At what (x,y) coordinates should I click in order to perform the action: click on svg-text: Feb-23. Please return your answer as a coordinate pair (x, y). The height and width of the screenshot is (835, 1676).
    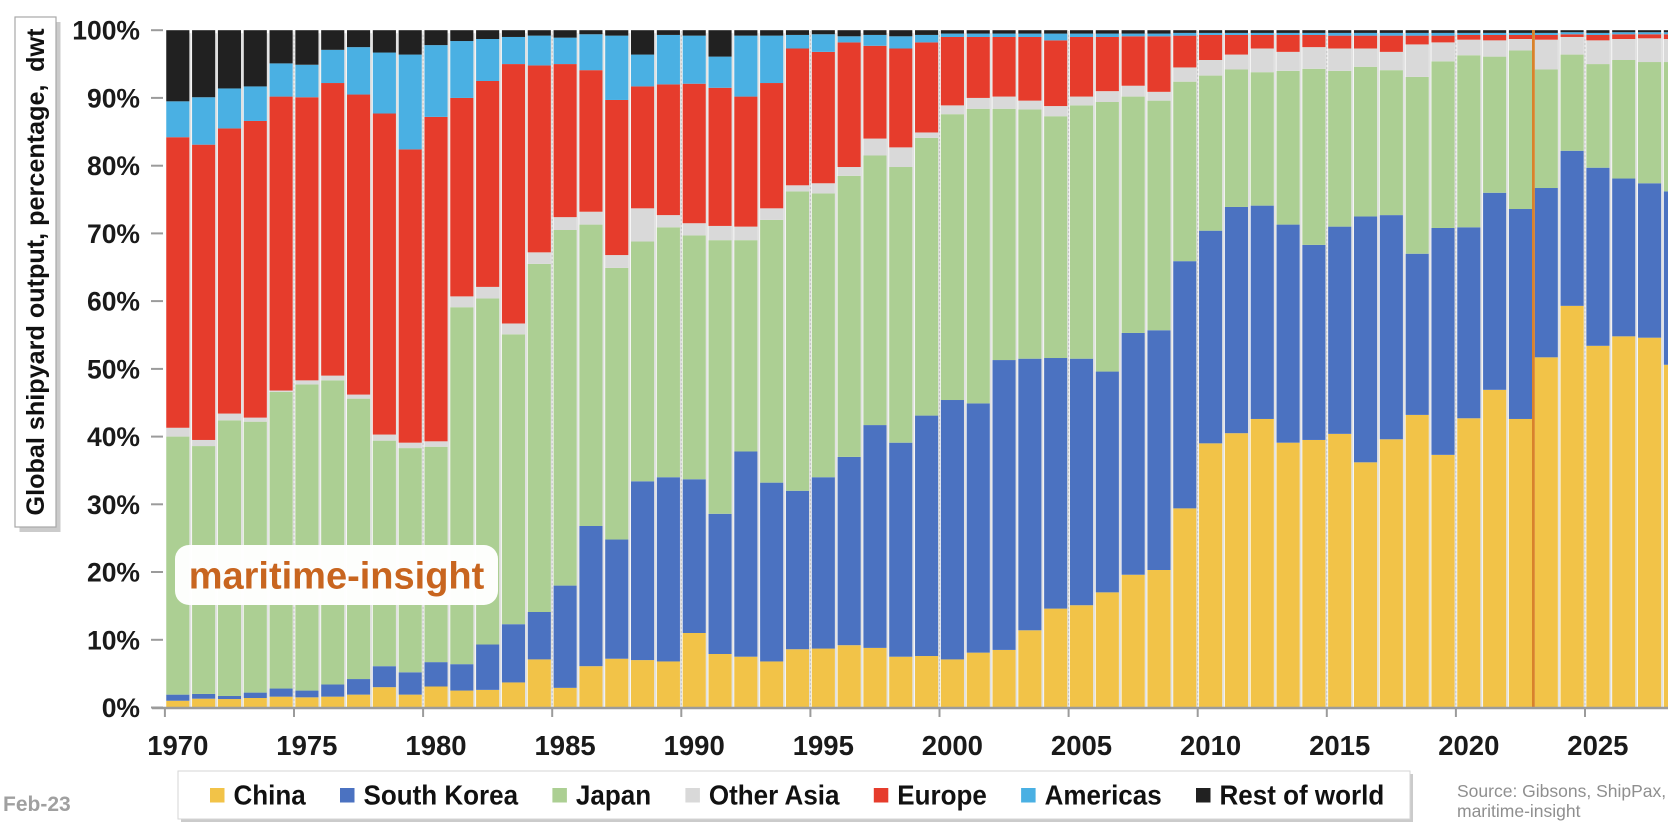
    Looking at the image, I should click on (37, 804).